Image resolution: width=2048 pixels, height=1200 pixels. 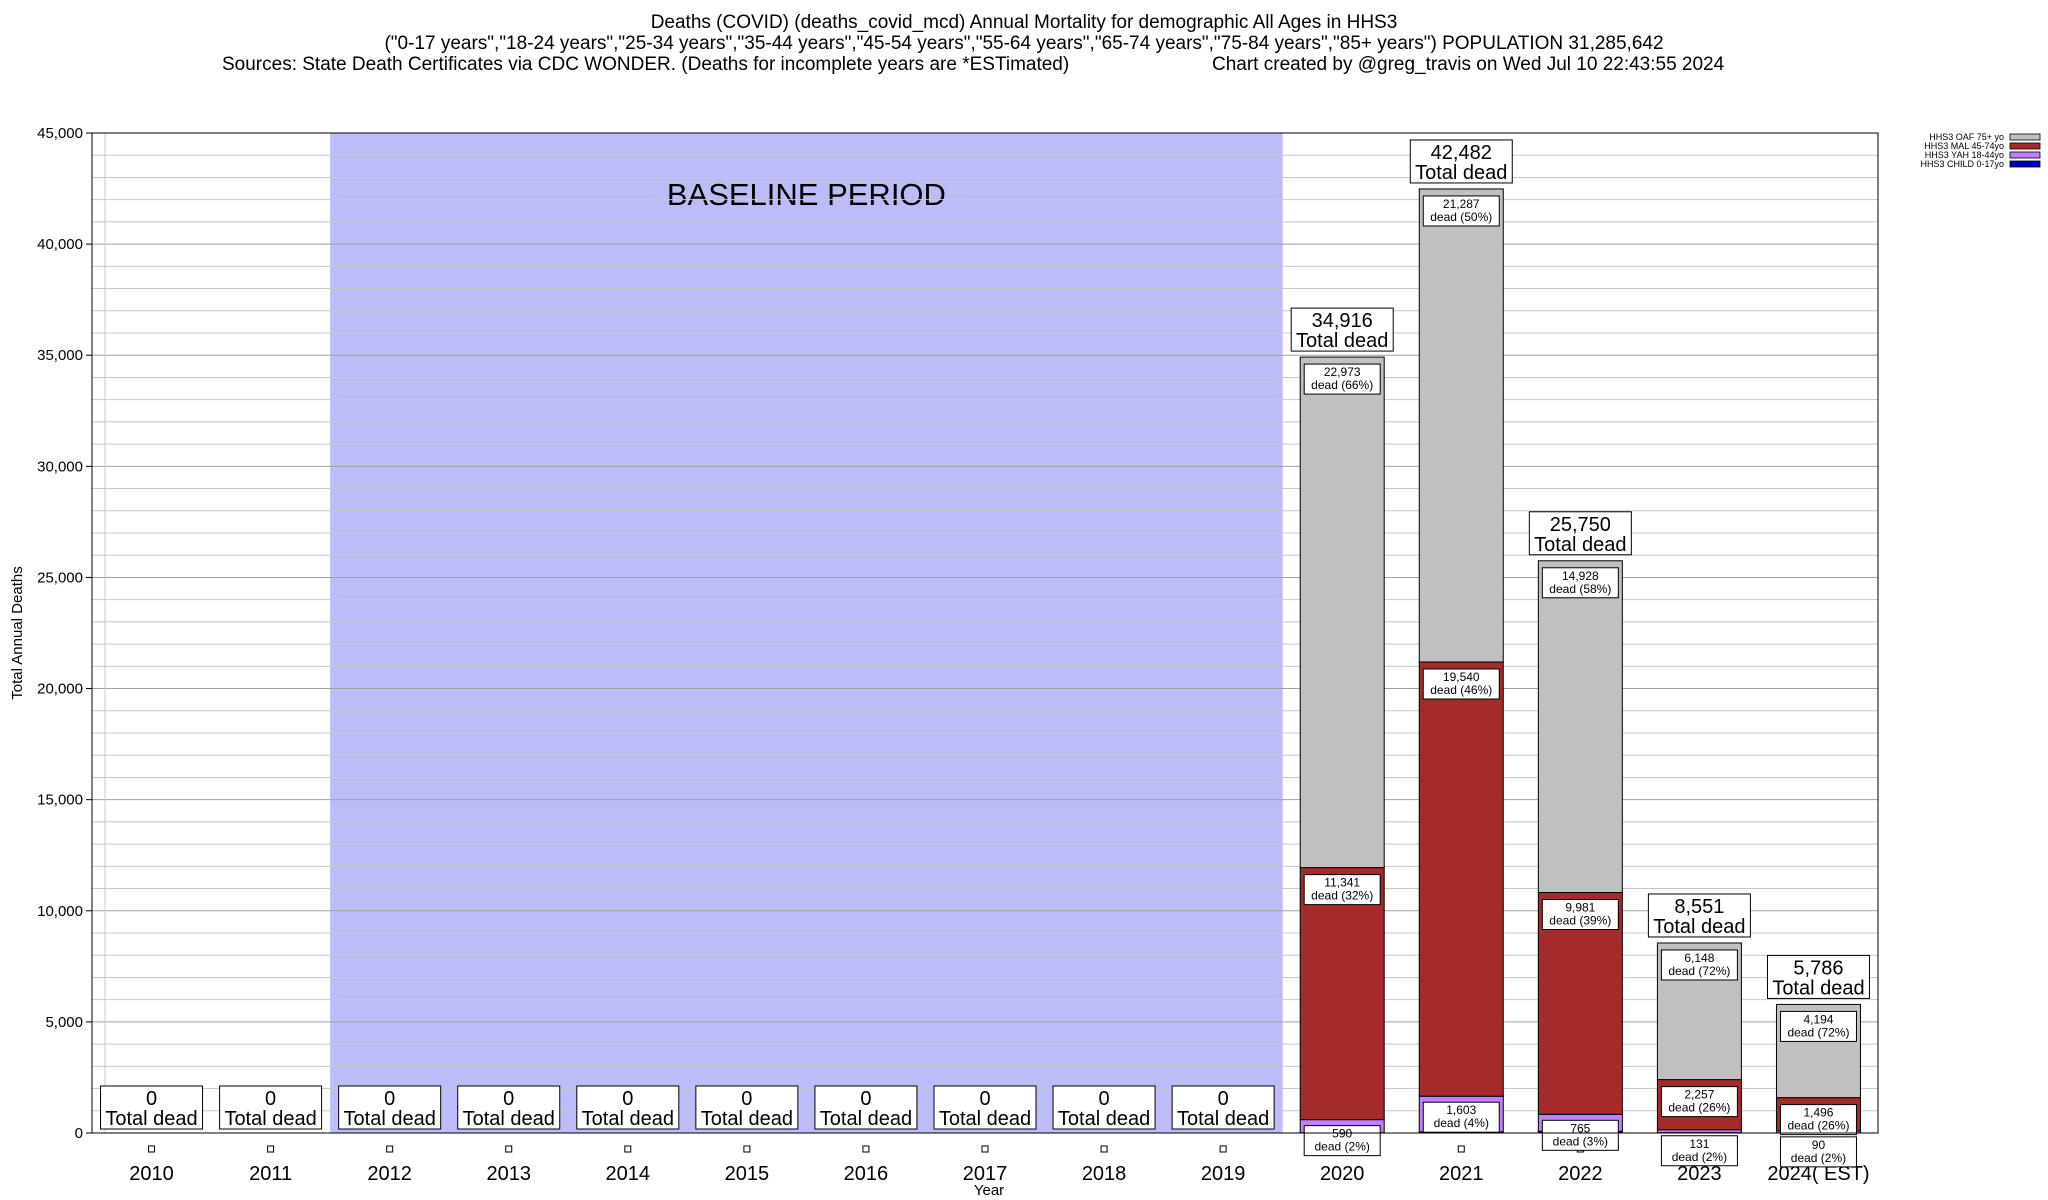 What do you see at coordinates (79, 1133) in the screenshot?
I see `y-tick-label: 0` at bounding box center [79, 1133].